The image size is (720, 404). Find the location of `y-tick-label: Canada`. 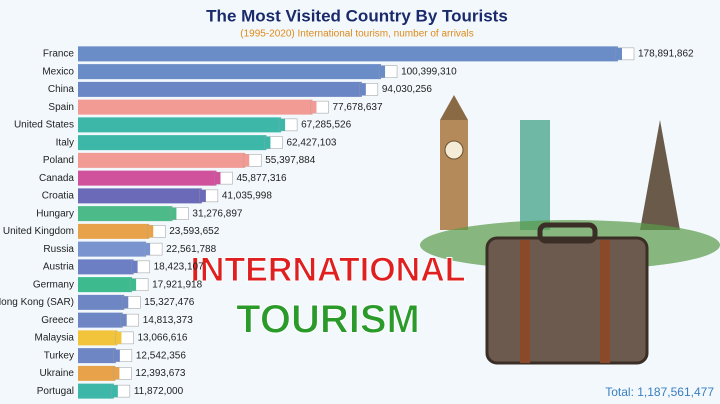

y-tick-label: Canada is located at coordinates (56, 178).